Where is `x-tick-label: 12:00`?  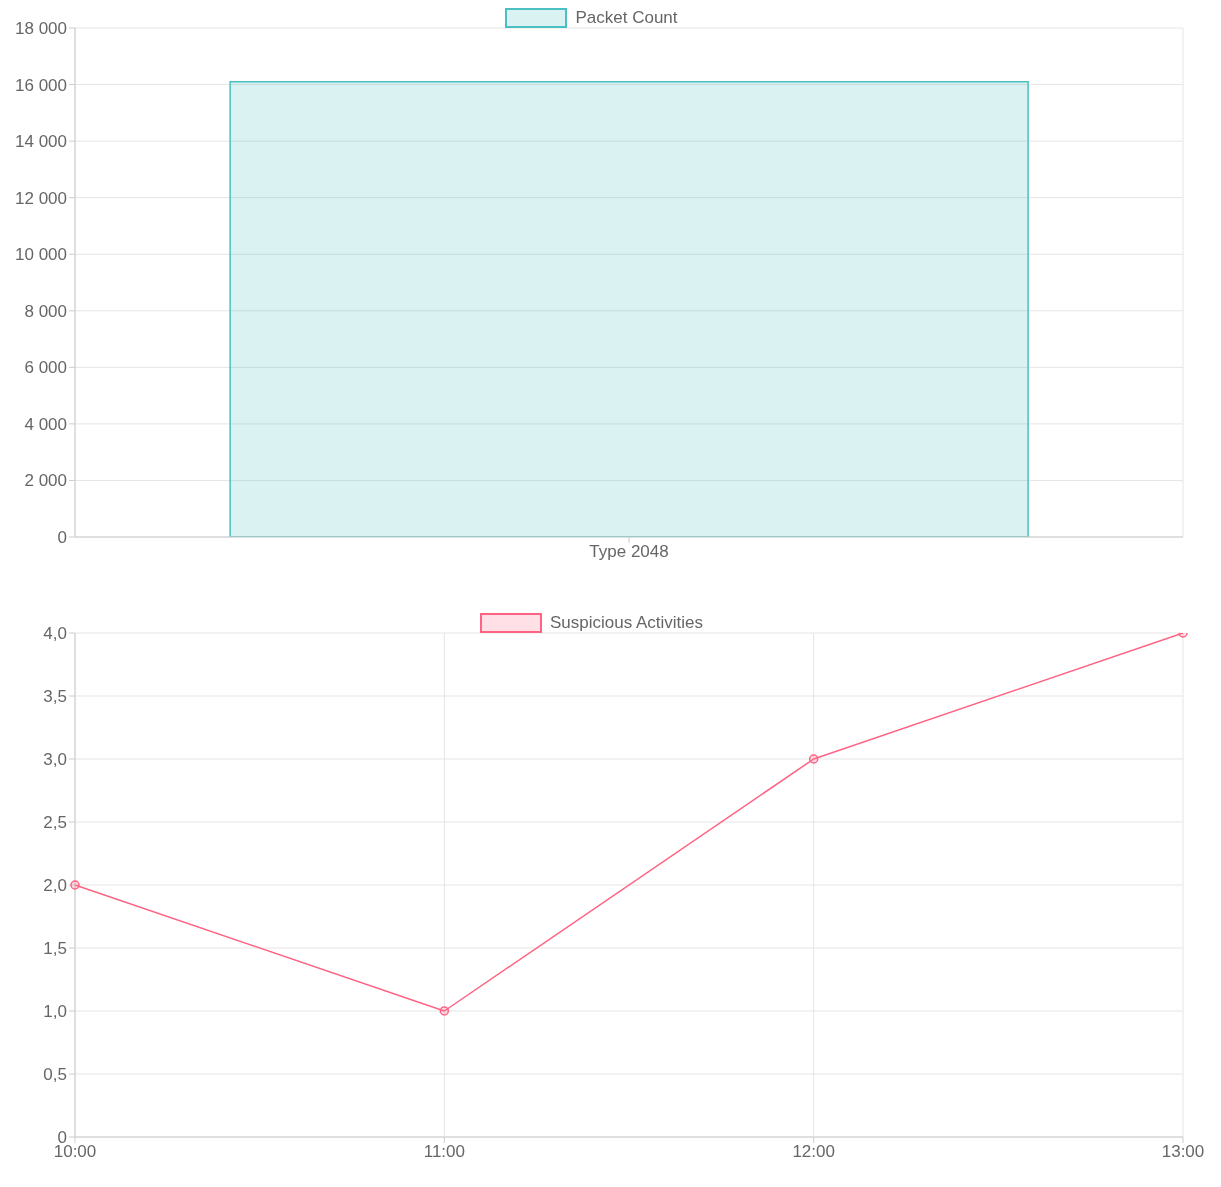
x-tick-label: 12:00 is located at coordinates (813, 1152).